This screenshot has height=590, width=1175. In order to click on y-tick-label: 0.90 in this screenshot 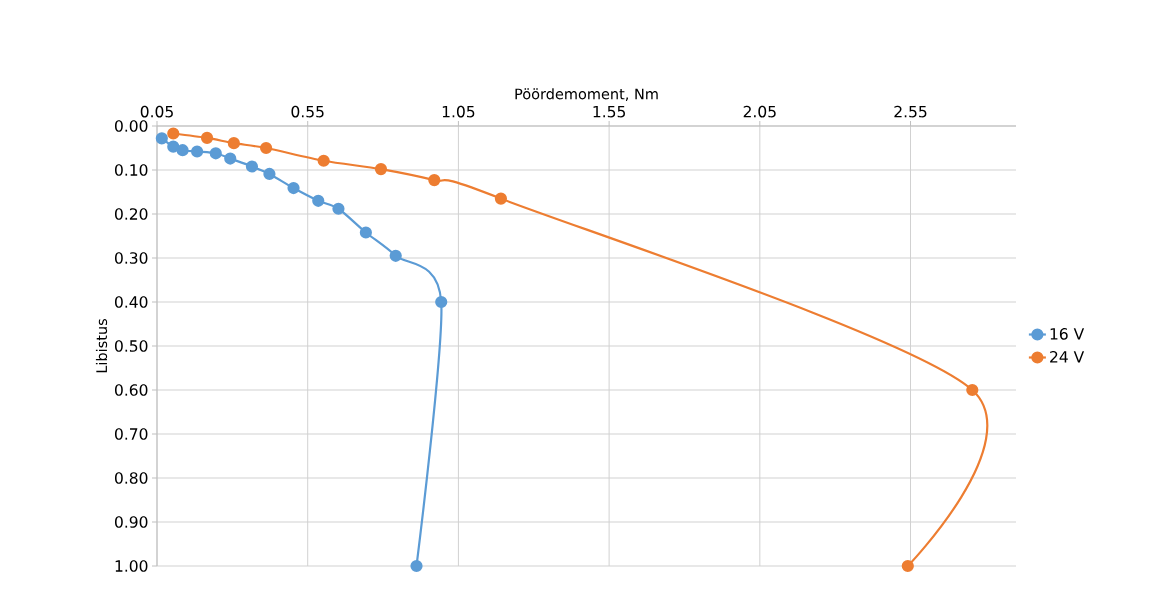, I will do `click(131, 522)`.